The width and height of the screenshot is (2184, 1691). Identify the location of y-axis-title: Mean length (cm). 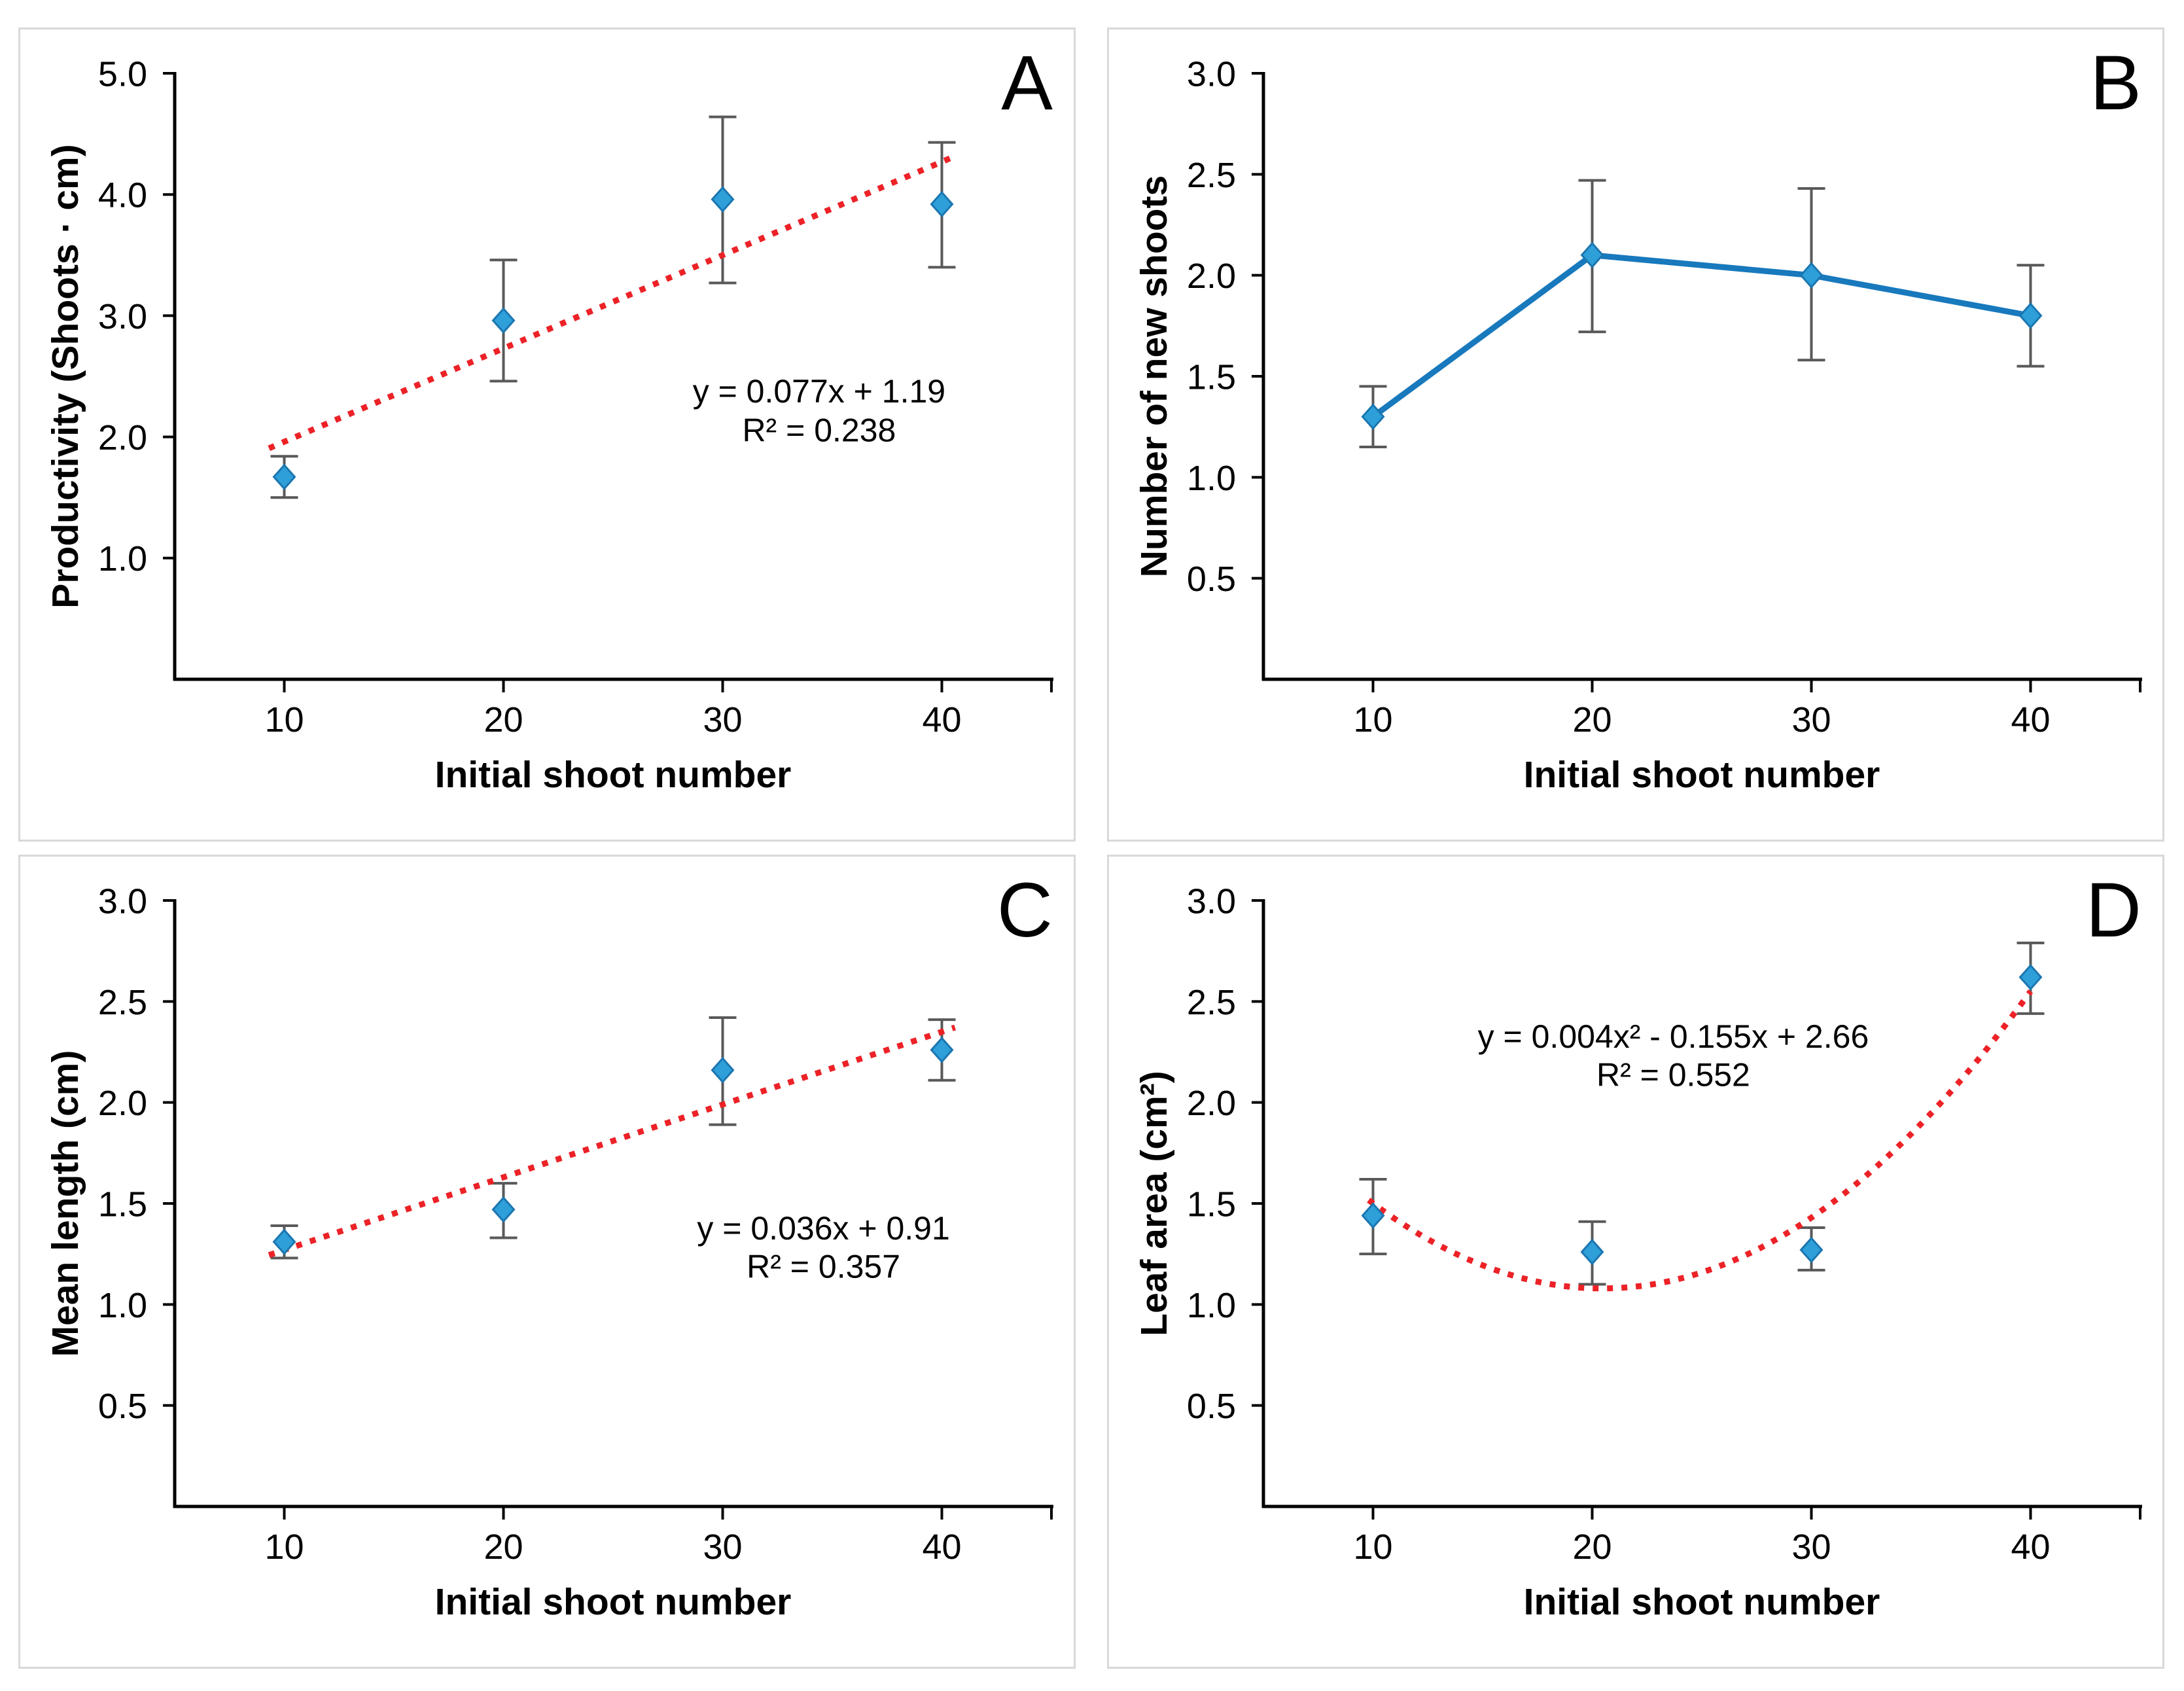
(65, 1203).